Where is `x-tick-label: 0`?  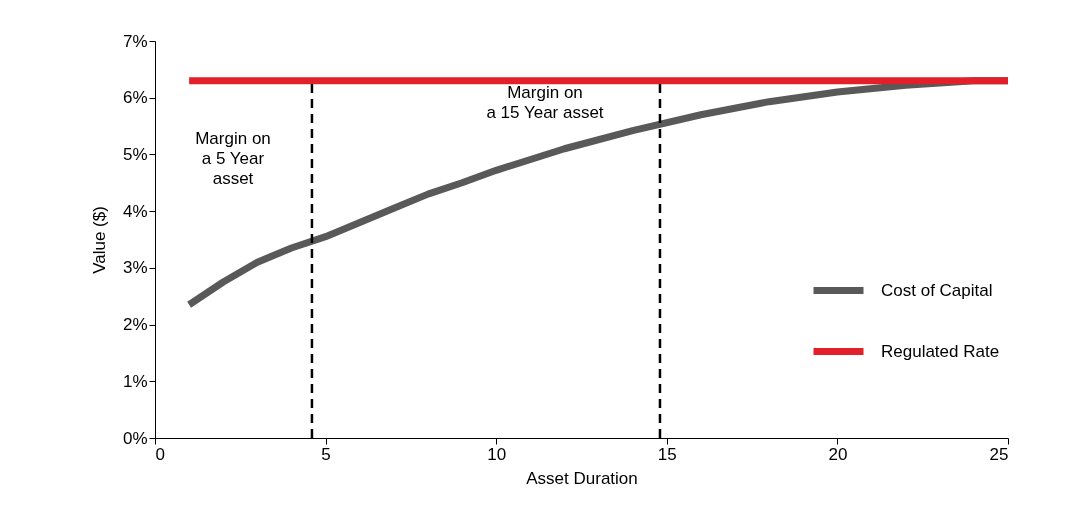
x-tick-label: 0 is located at coordinates (160, 454).